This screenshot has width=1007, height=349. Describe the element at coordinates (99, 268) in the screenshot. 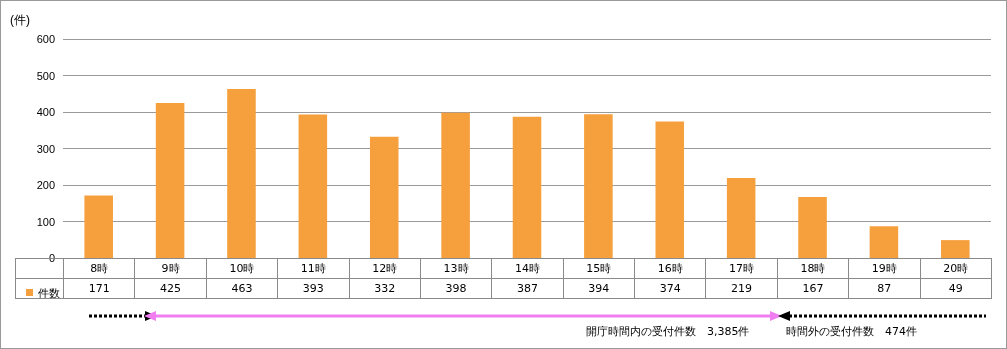

I see `x-tick-label: 8時` at that location.